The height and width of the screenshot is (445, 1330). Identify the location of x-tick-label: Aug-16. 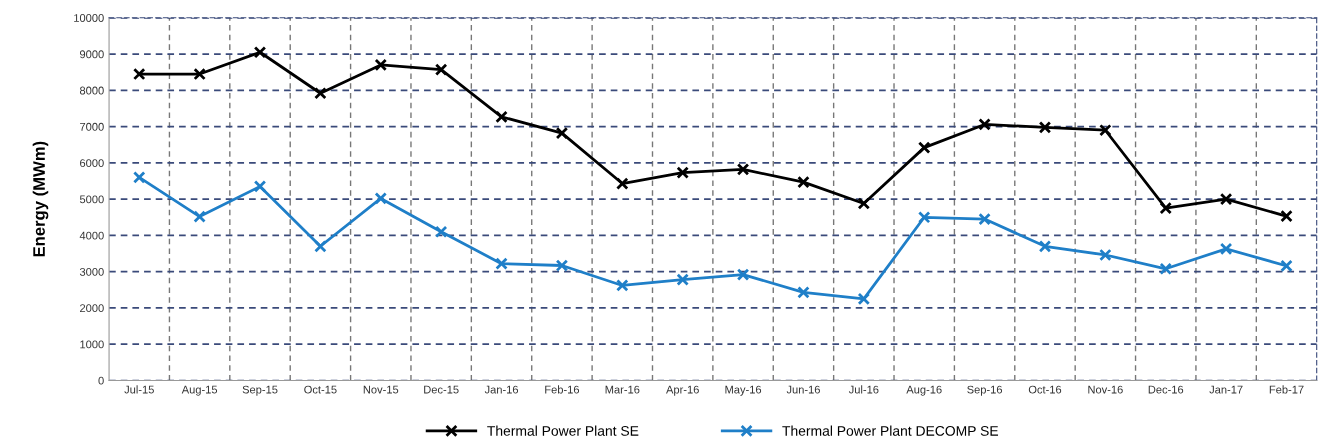
(924, 390).